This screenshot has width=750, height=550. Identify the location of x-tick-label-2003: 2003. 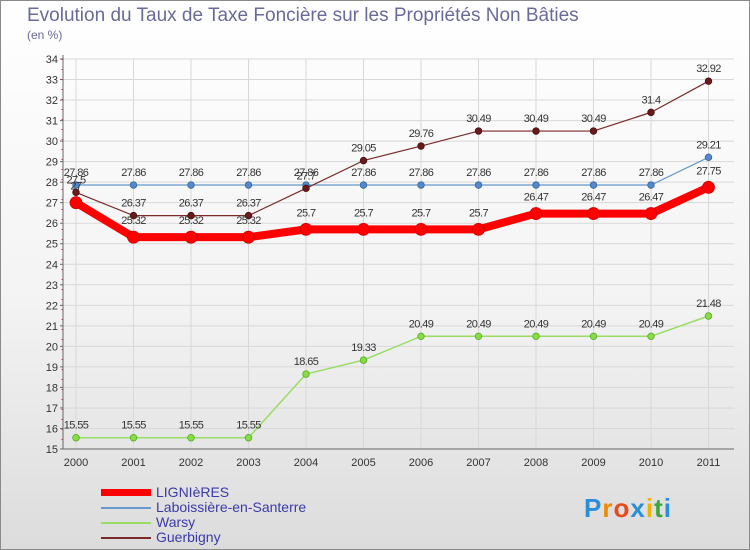
(248, 463).